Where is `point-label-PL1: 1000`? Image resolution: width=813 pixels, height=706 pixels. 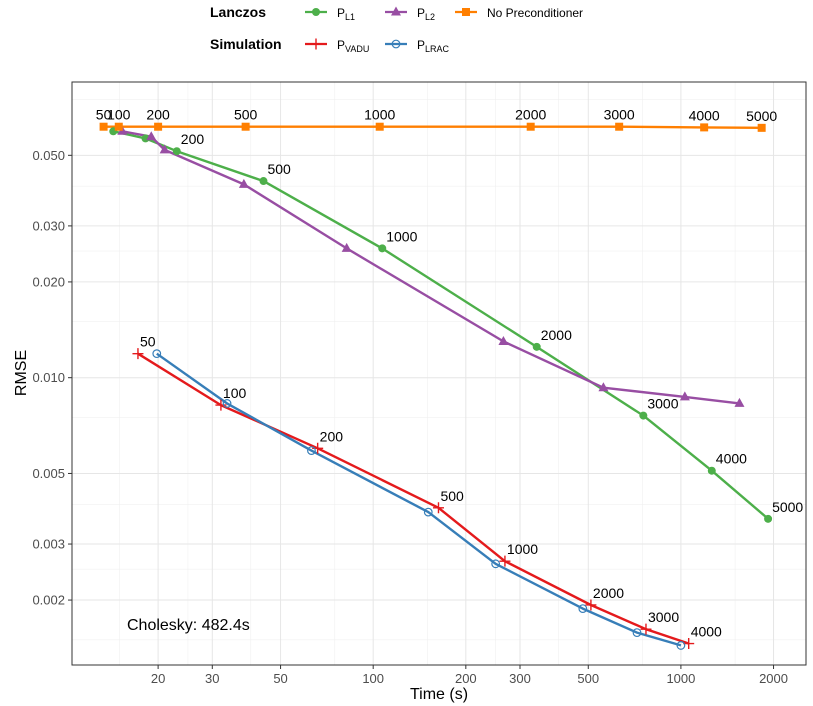
point-label-PL1: 1000 is located at coordinates (401, 236).